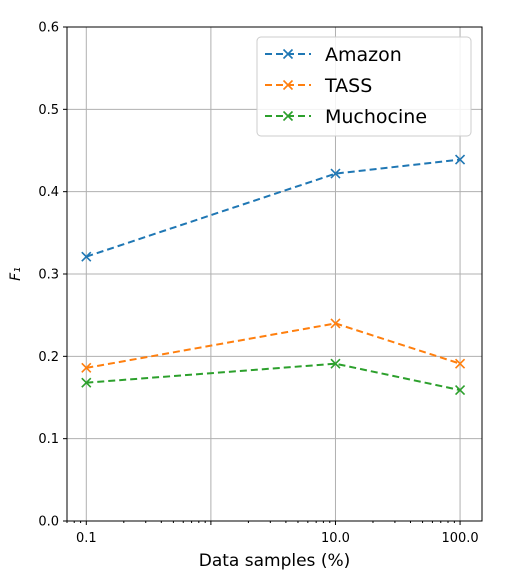 The image size is (525, 586). What do you see at coordinates (274, 561) in the screenshot?
I see `x-axis-label: Data samples (%)` at bounding box center [274, 561].